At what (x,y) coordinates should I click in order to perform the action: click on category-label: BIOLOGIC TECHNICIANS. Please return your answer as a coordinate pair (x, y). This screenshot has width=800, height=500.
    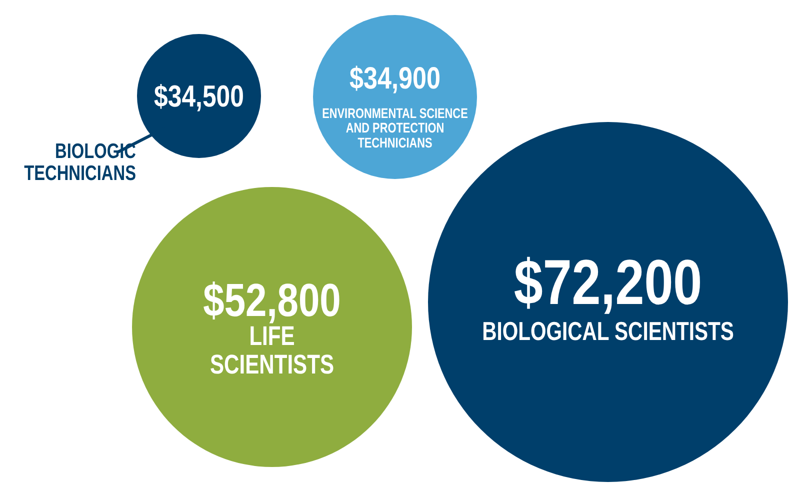
    Looking at the image, I should click on (80, 162).